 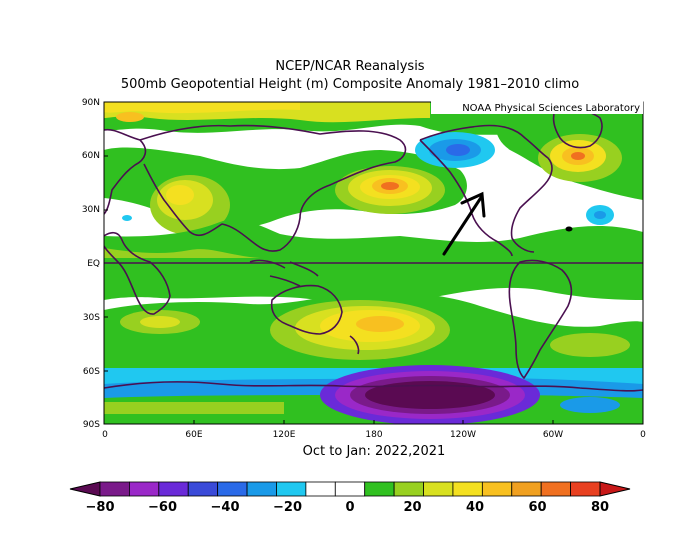 What do you see at coordinates (162, 507) in the screenshot?
I see `colorbar-label: −60` at bounding box center [162, 507].